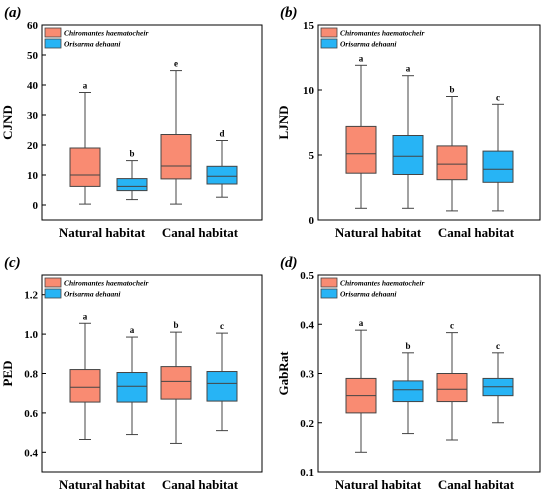 The width and height of the screenshot is (550, 493). I want to click on y-tick-label: 0.8, so click(31, 375).